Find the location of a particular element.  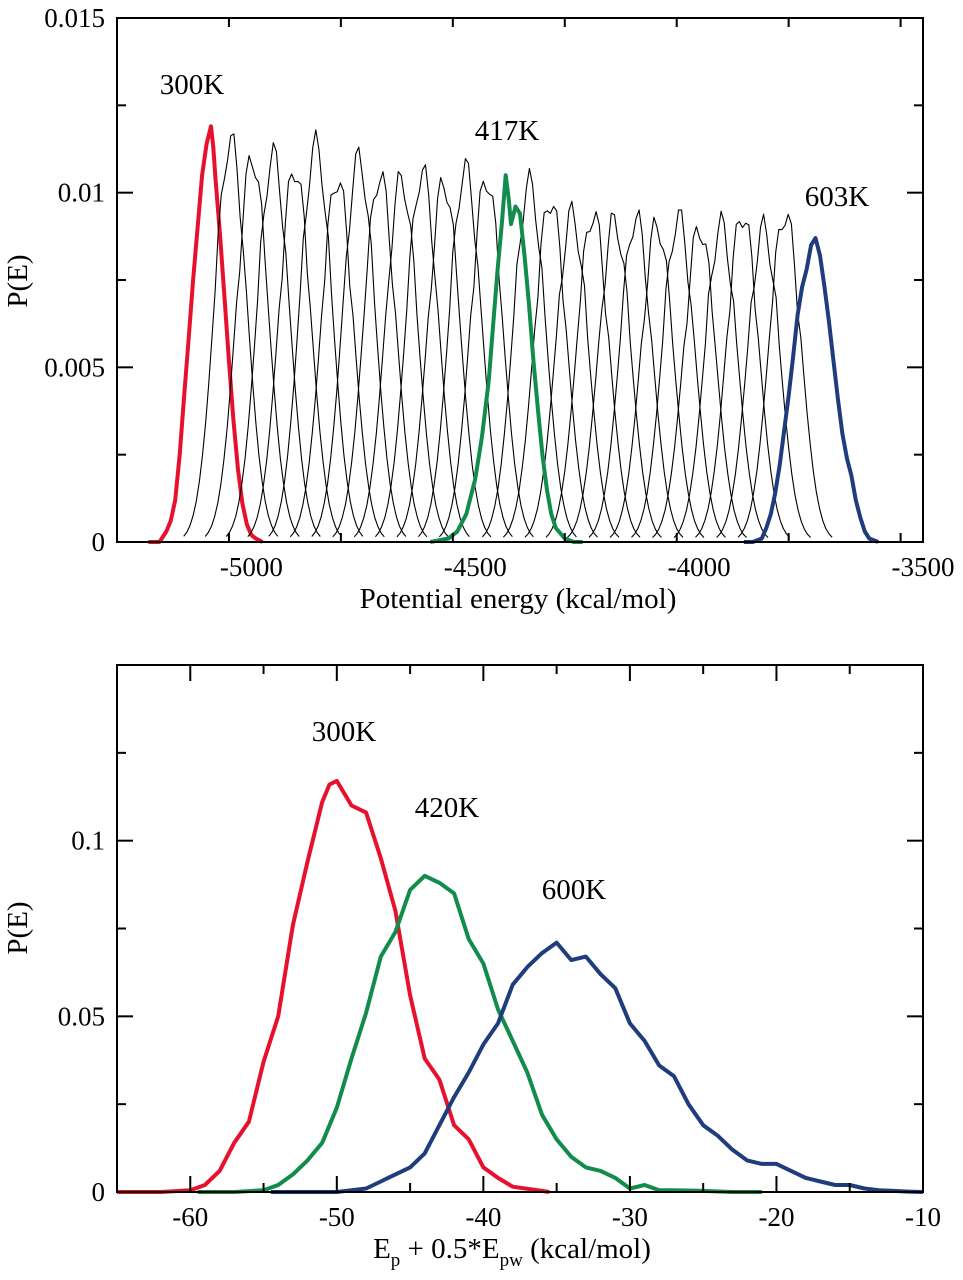

top-y-tick-label: 0.015 is located at coordinates (74, 18).